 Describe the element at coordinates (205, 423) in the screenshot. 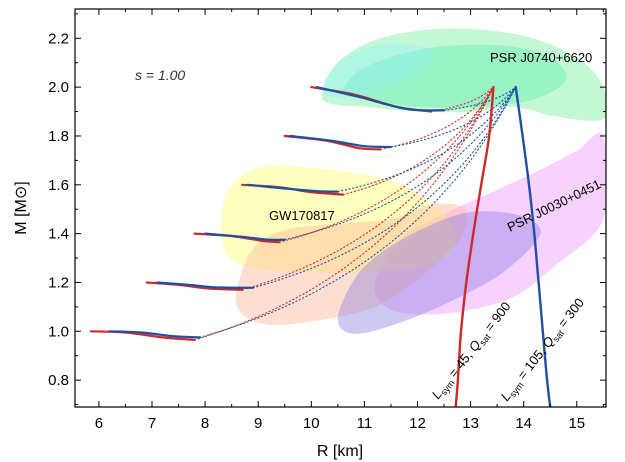

I see `x-tick-label: 8` at that location.